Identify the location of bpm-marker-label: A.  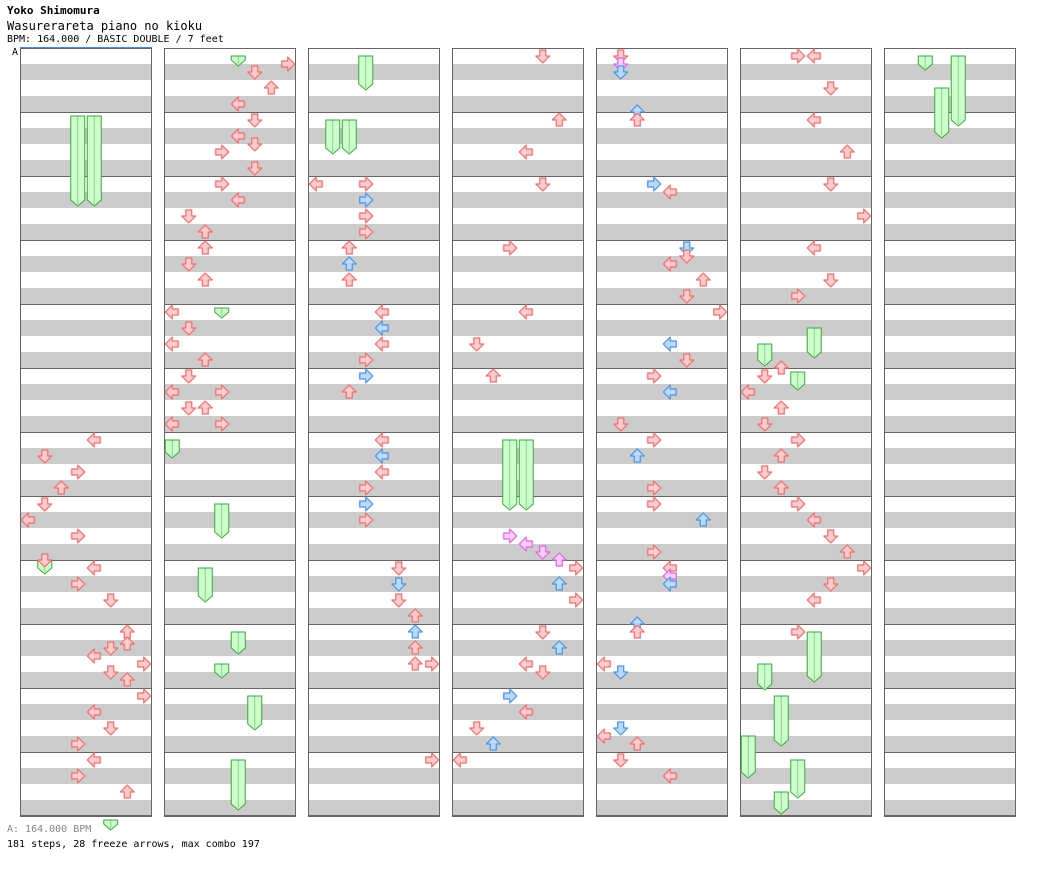
(15, 52).